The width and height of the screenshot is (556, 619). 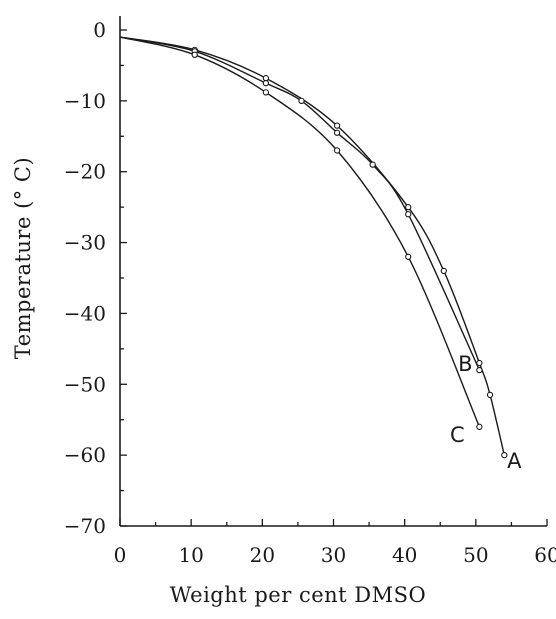 I want to click on series-b-label: B, so click(x=465, y=364).